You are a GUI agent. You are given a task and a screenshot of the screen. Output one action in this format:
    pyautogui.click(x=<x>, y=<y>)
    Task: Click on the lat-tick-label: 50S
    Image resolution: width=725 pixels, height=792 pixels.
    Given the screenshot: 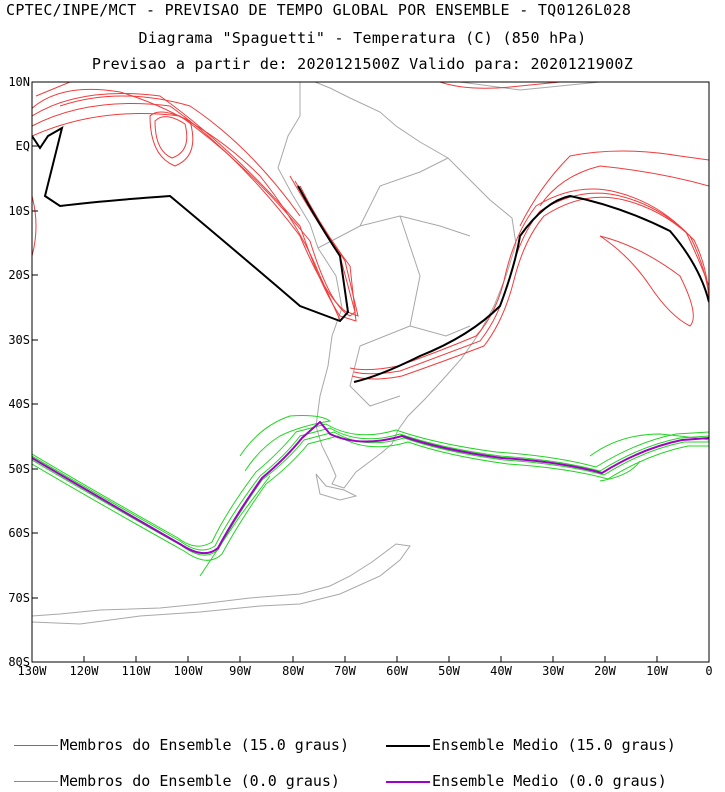 What is the action you would take?
    pyautogui.click(x=19, y=469)
    